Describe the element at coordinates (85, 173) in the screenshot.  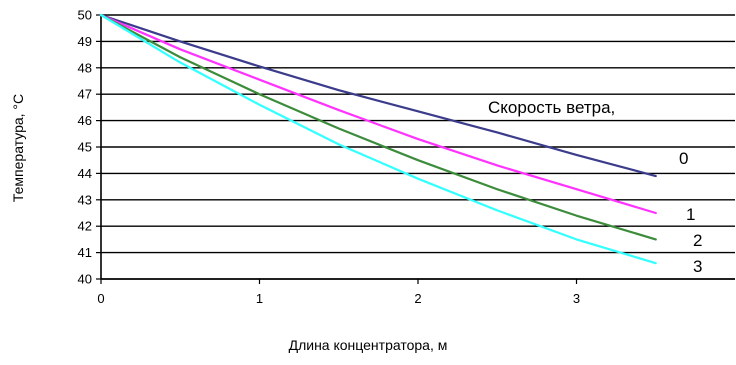
I see `y-tick-label: 44` at that location.